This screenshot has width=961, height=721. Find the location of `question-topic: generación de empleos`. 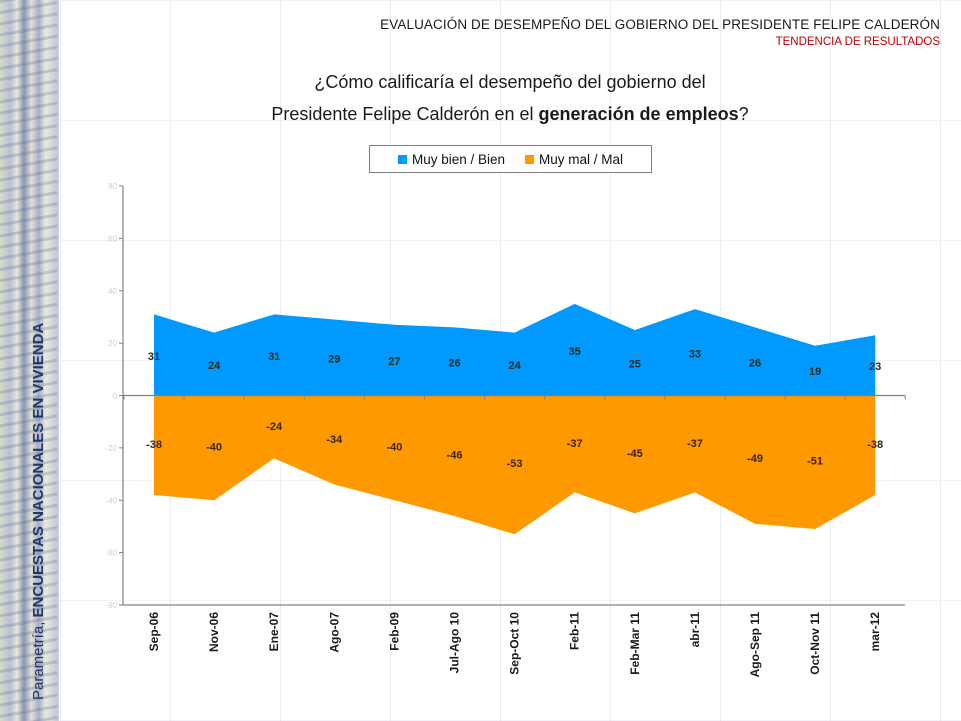

question-topic: generación de empleos is located at coordinates (638, 114).